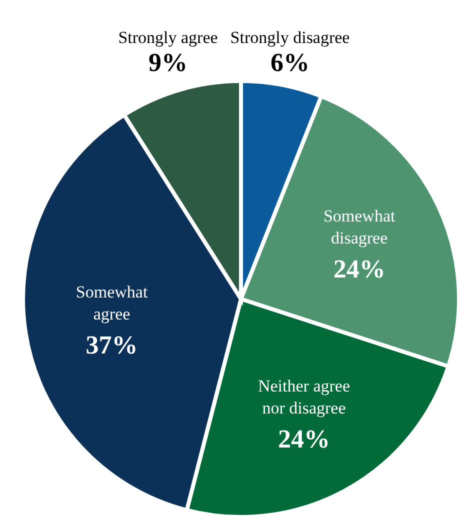  I want to click on data-label: 6%, so click(290, 62).